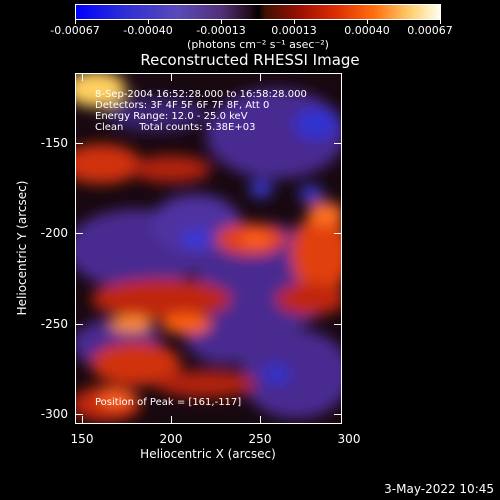 The image size is (500, 500). What do you see at coordinates (54, 414) in the screenshot?
I see `y-tick-label: -300` at bounding box center [54, 414].